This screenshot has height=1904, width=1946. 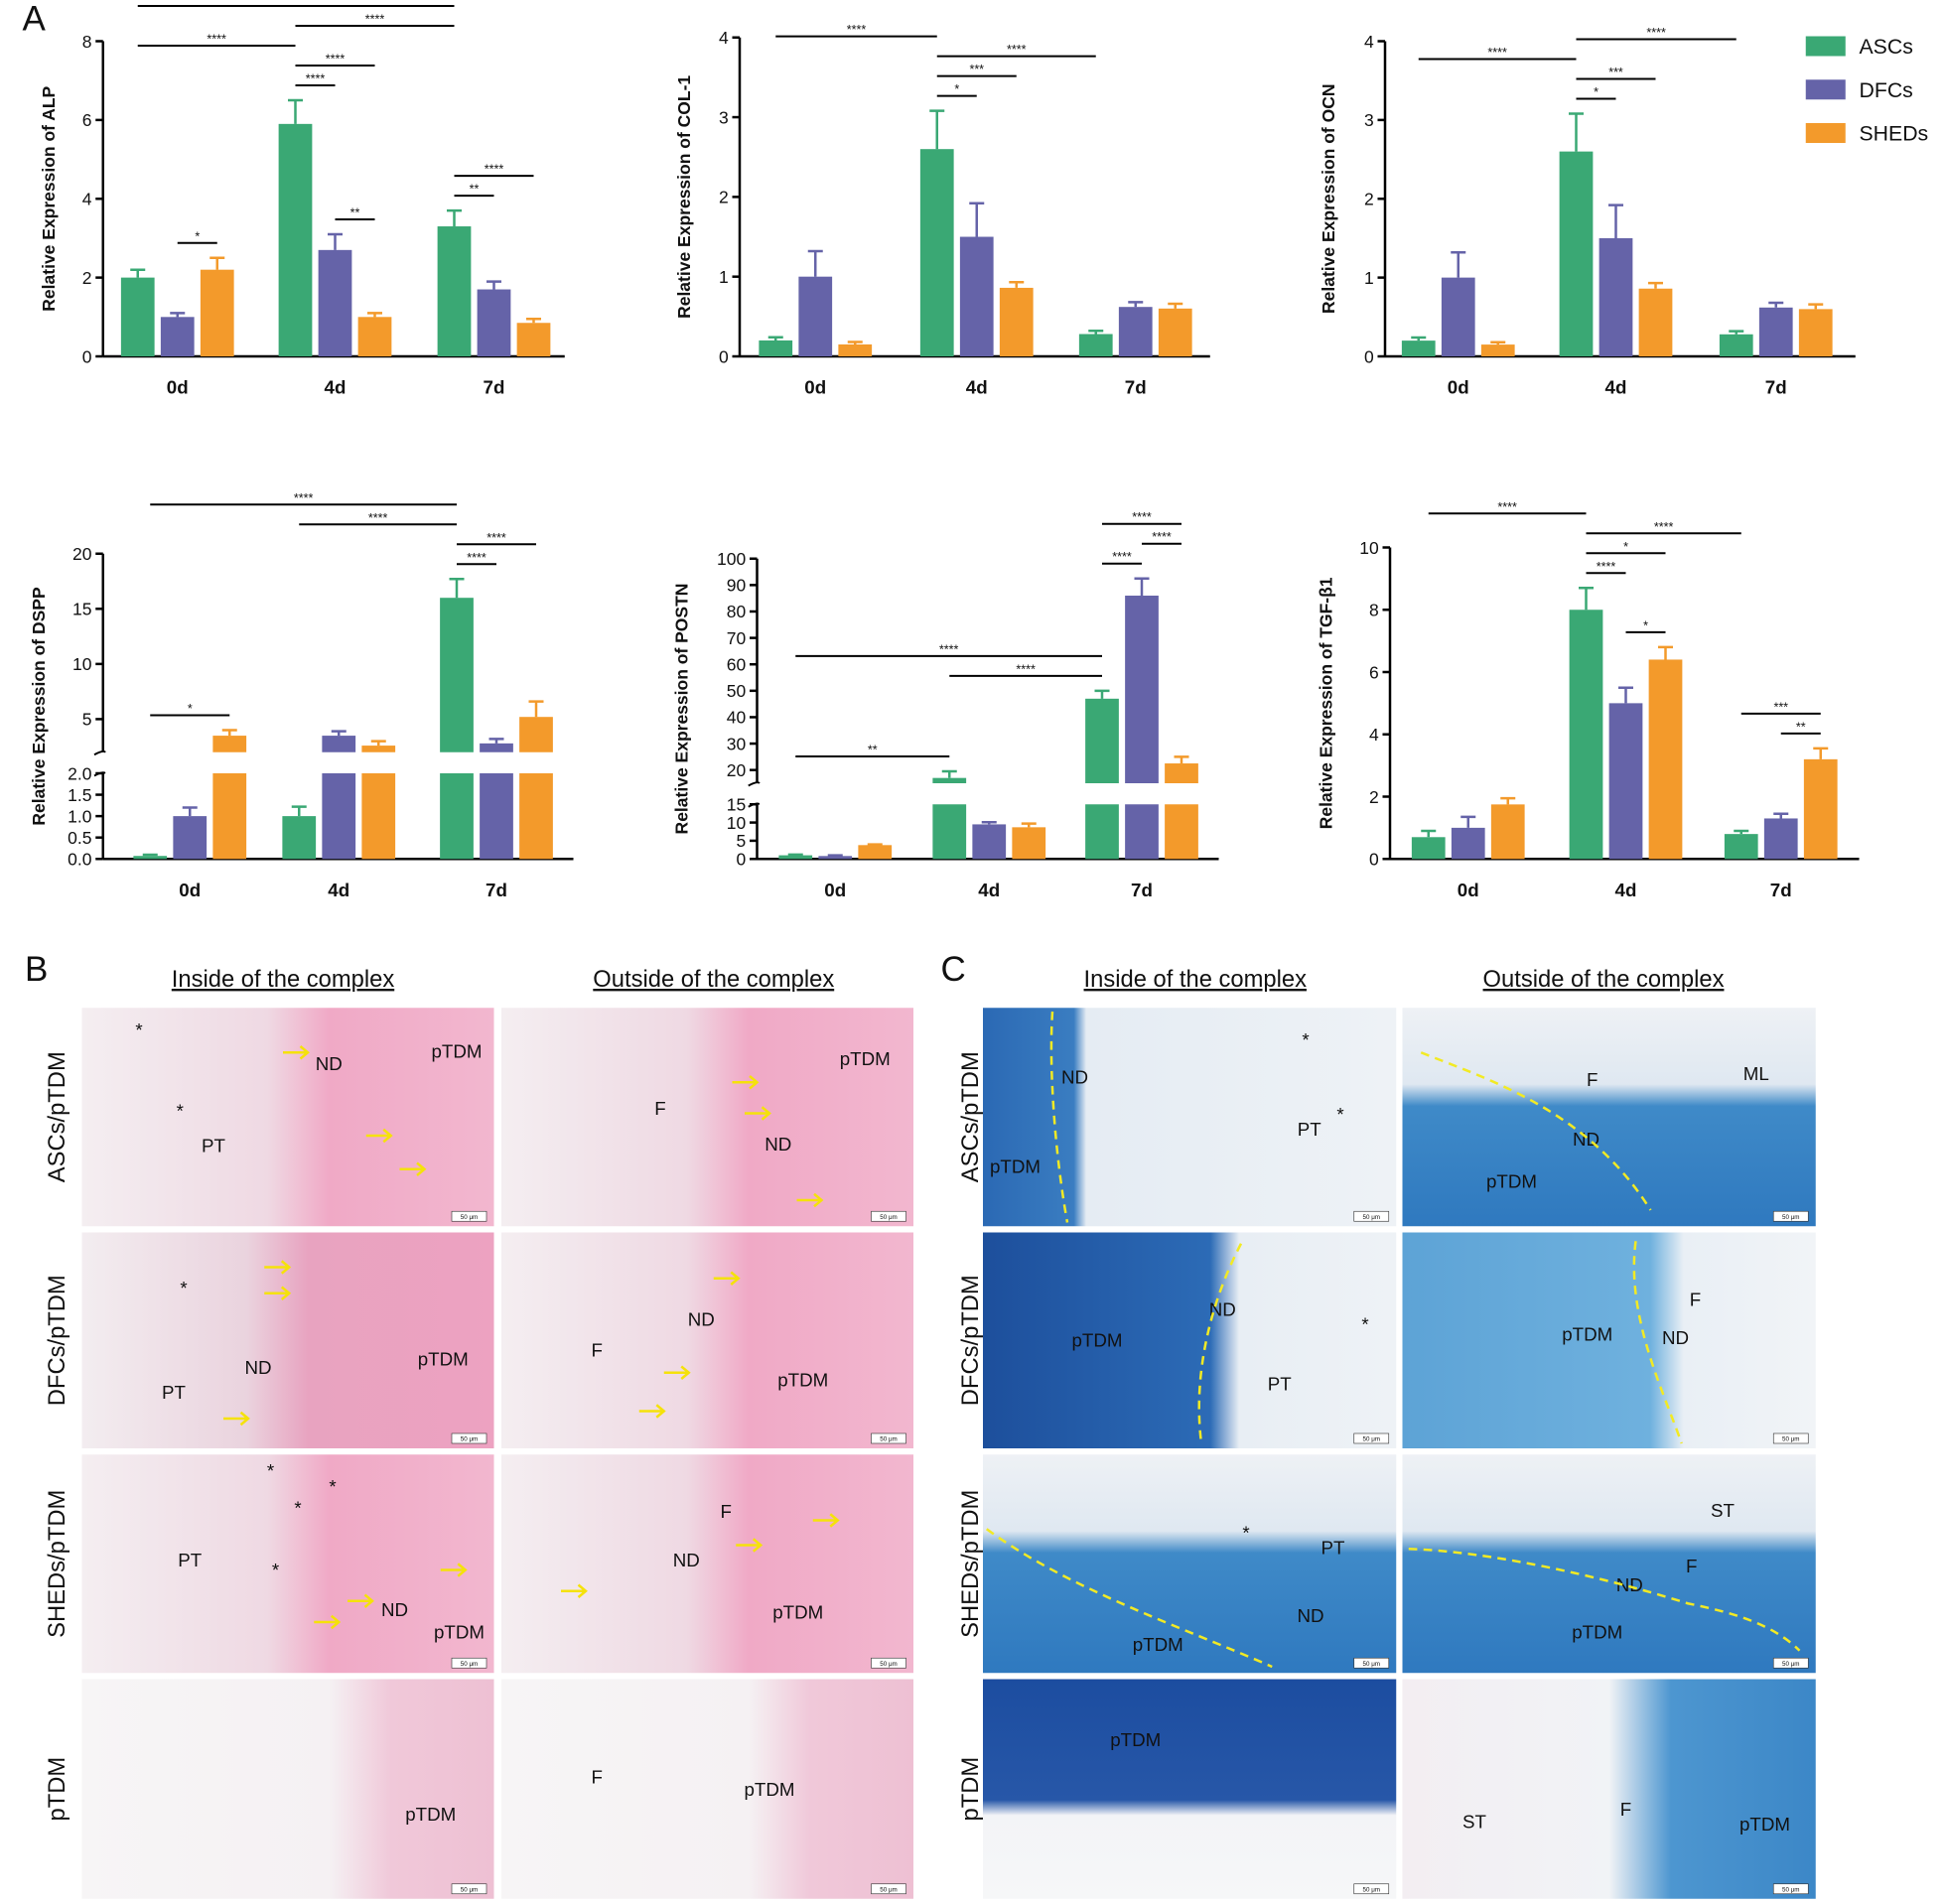 I want to click on y-tick-label: 5, so click(x=87, y=720).